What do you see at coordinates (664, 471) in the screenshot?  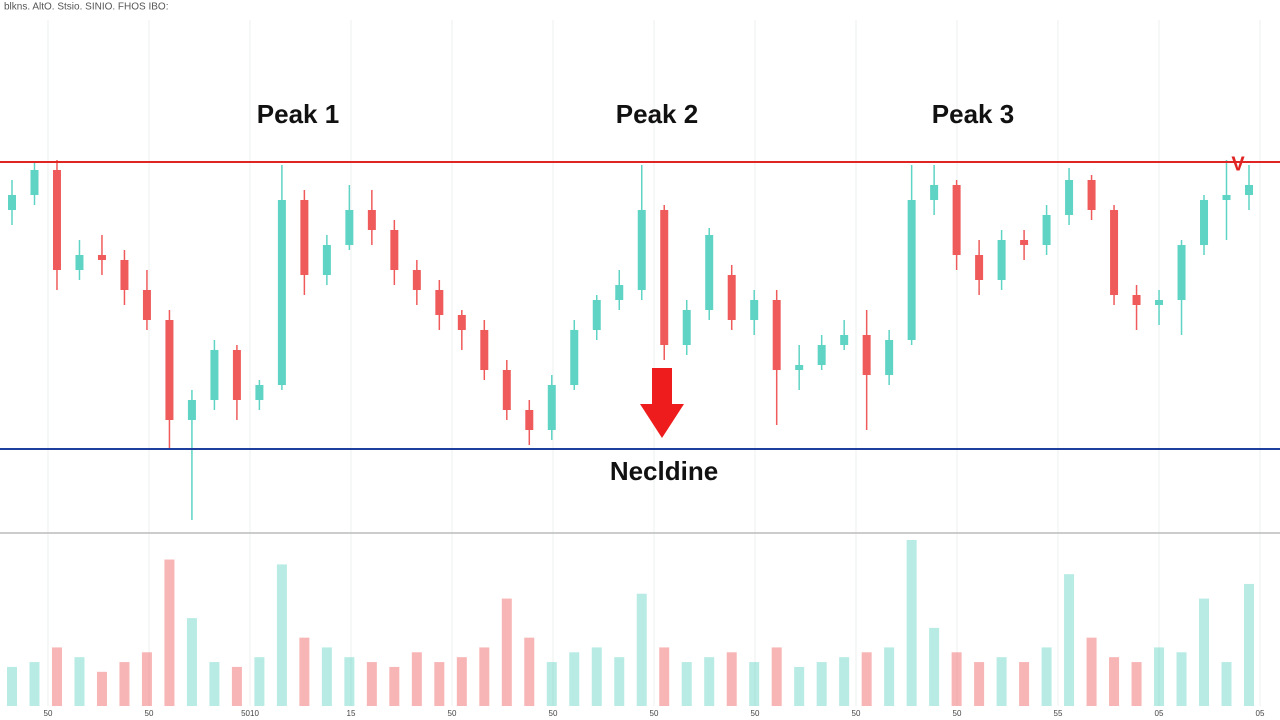 I see `neckline-label: Necldine` at bounding box center [664, 471].